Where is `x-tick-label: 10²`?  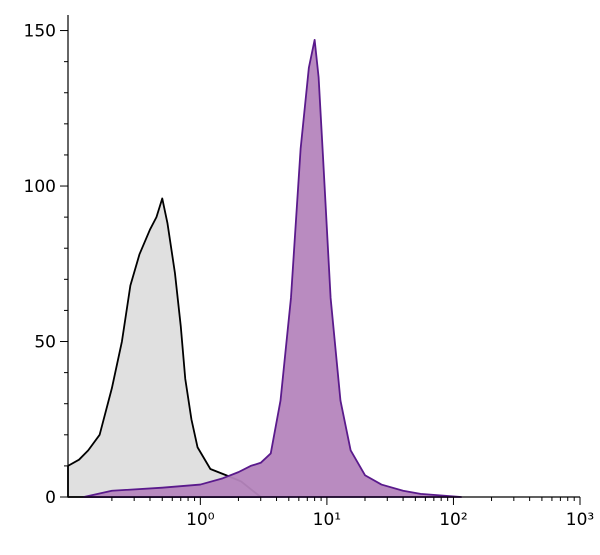
x-tick-label: 10² is located at coordinates (453, 520).